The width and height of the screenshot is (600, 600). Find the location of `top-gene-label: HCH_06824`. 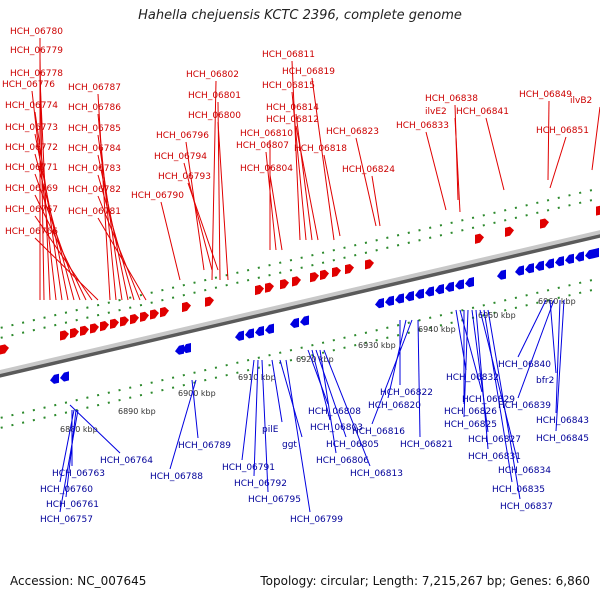

top-gene-label: HCH_06824 is located at coordinates (368, 170).